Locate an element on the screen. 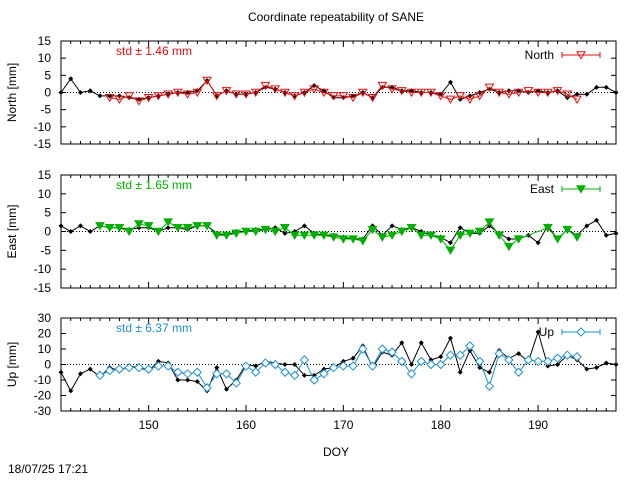 This screenshot has width=640, height=480. up-legend-marker is located at coordinates (581, 332).